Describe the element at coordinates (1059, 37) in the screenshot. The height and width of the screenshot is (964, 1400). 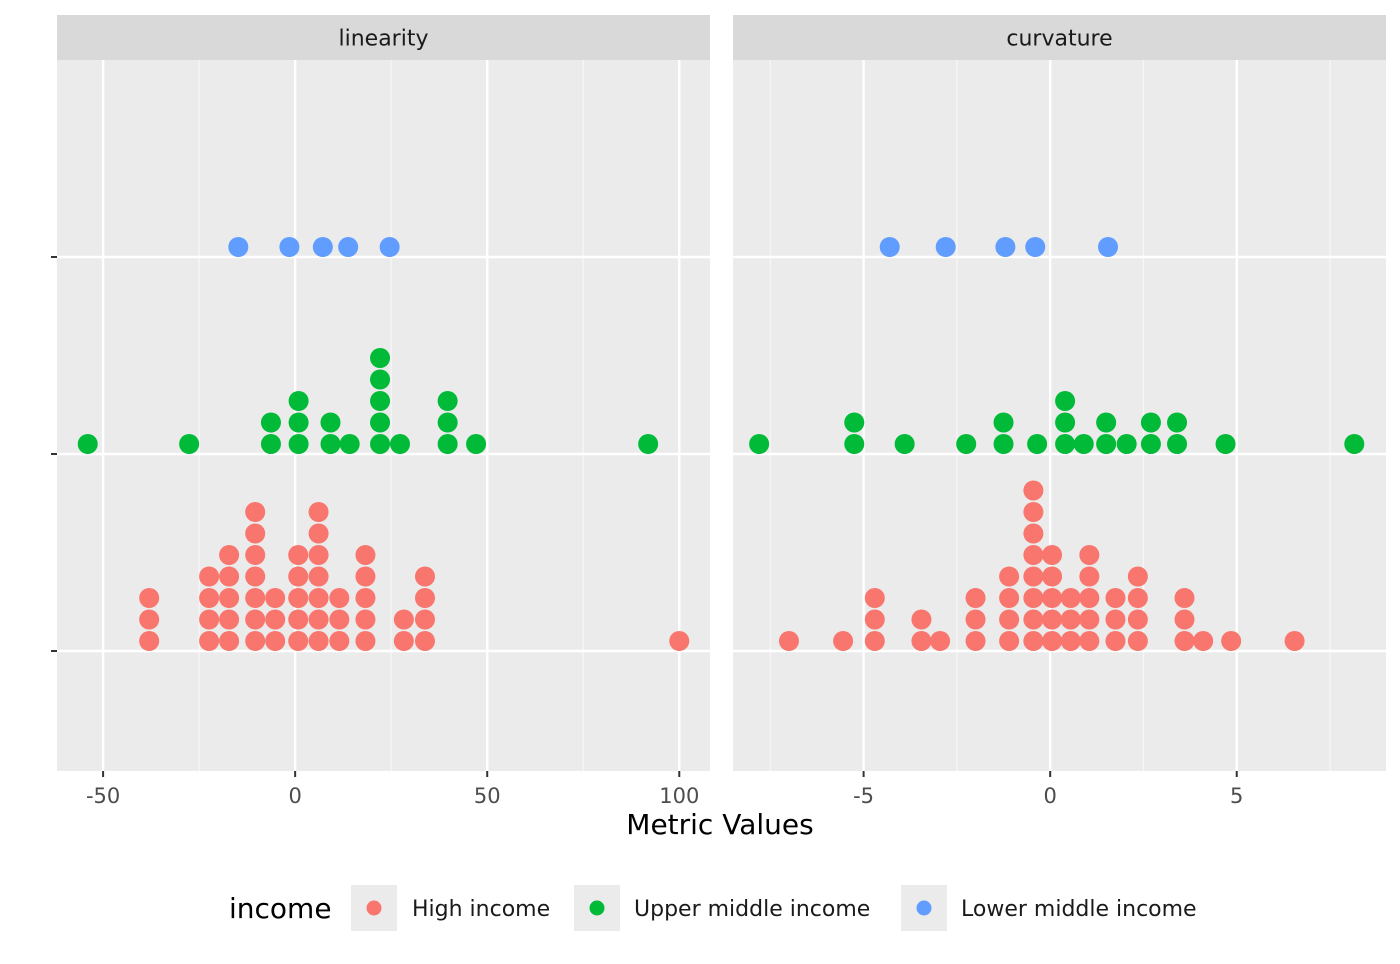
I see `strip-background` at that location.